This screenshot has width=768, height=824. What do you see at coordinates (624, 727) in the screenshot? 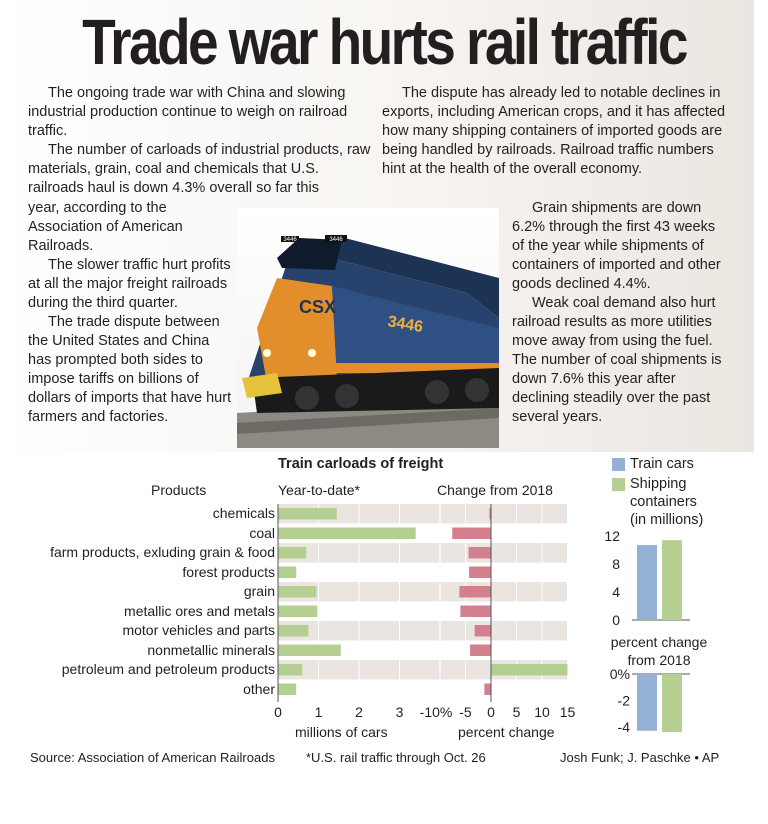
I see `pct-tick-label: -4` at bounding box center [624, 727].